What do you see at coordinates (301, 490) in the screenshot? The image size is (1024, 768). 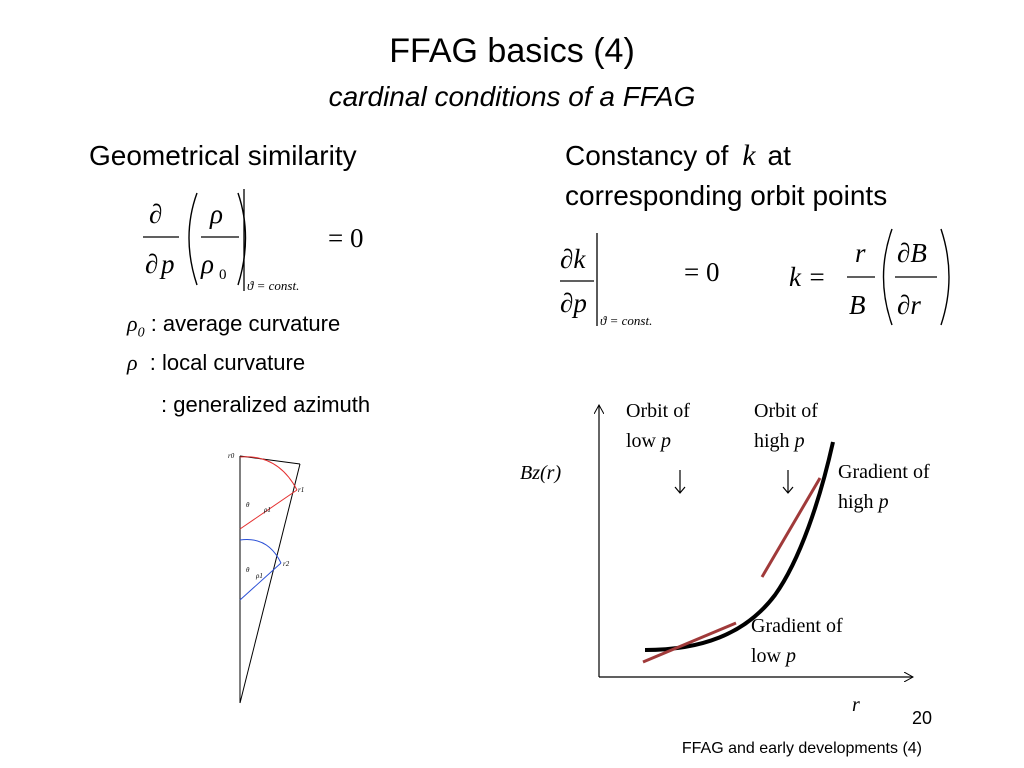 I see `r1-label: r1` at bounding box center [301, 490].